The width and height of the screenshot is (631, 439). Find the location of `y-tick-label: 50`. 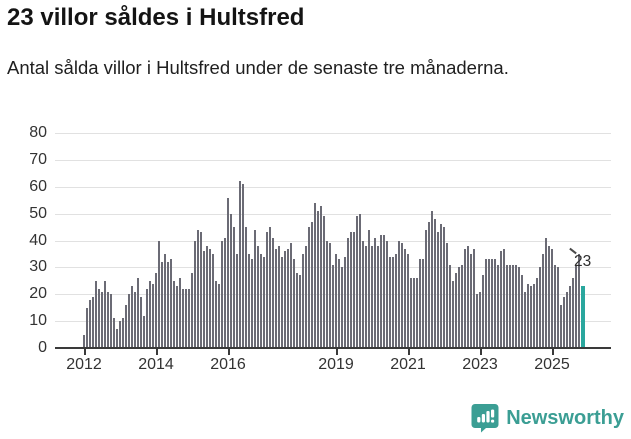

y-tick-label: 50 is located at coordinates (38, 213).